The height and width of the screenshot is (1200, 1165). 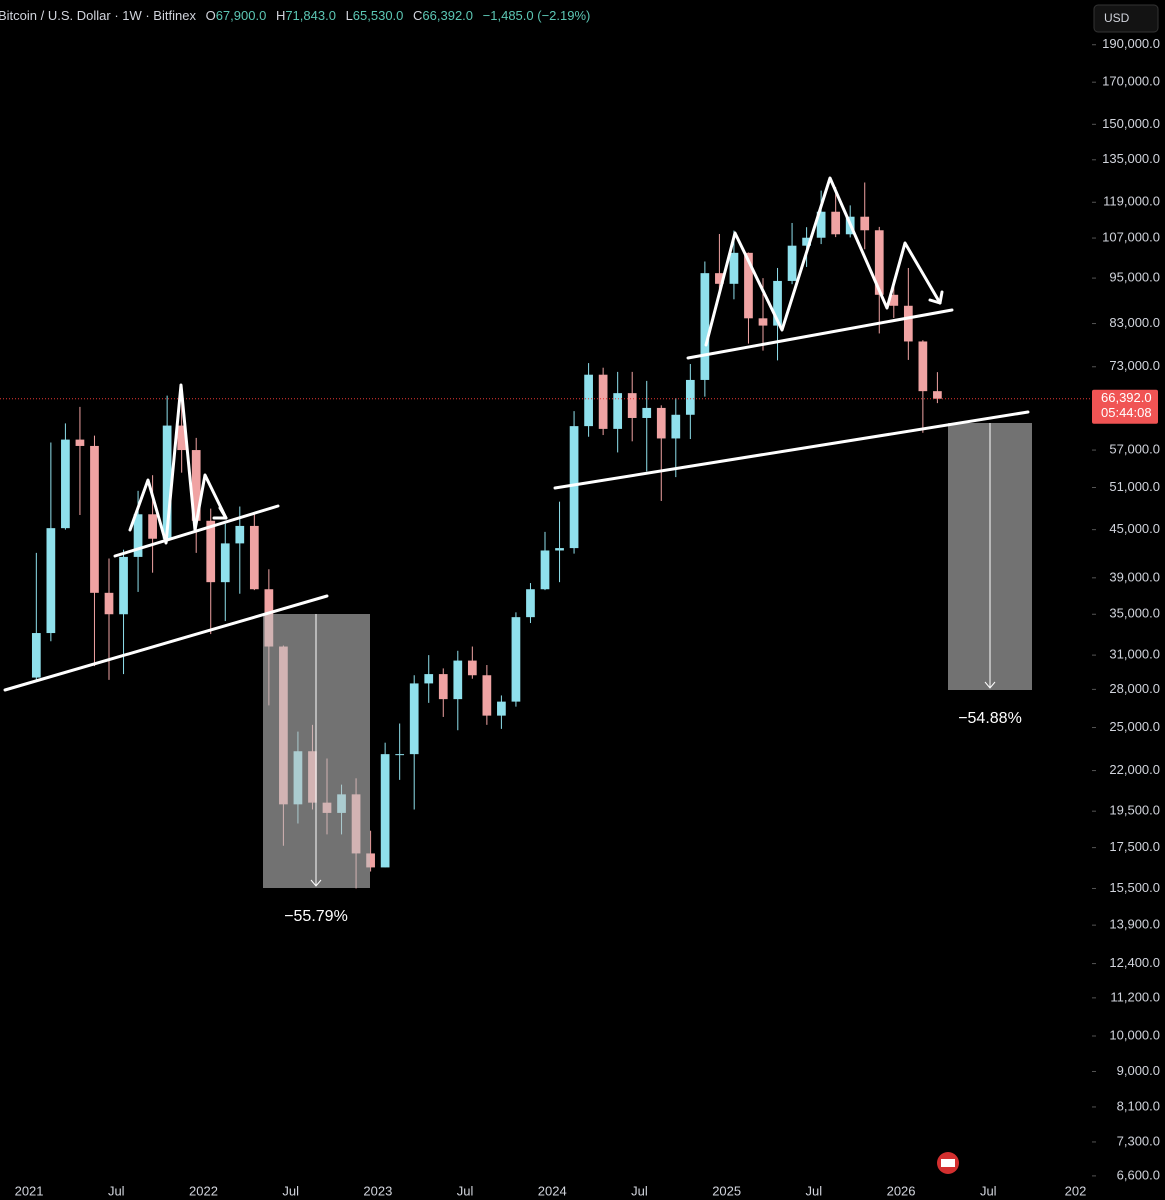 I want to click on y-tick-label: 25,000.0, so click(x=1134, y=726).